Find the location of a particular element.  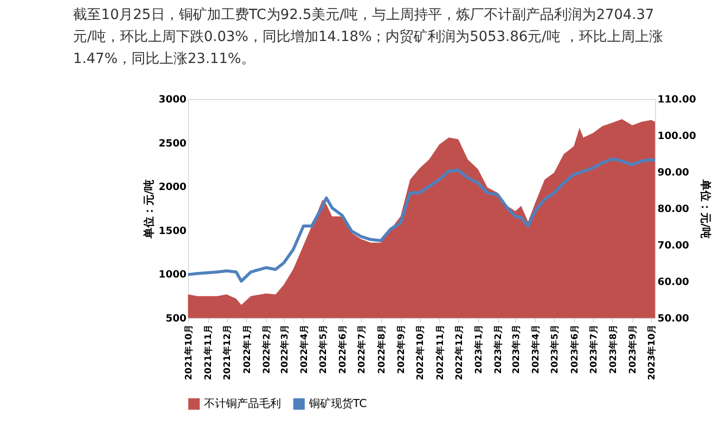

x-tick-label: 2023年1月 is located at coordinates (478, 349).